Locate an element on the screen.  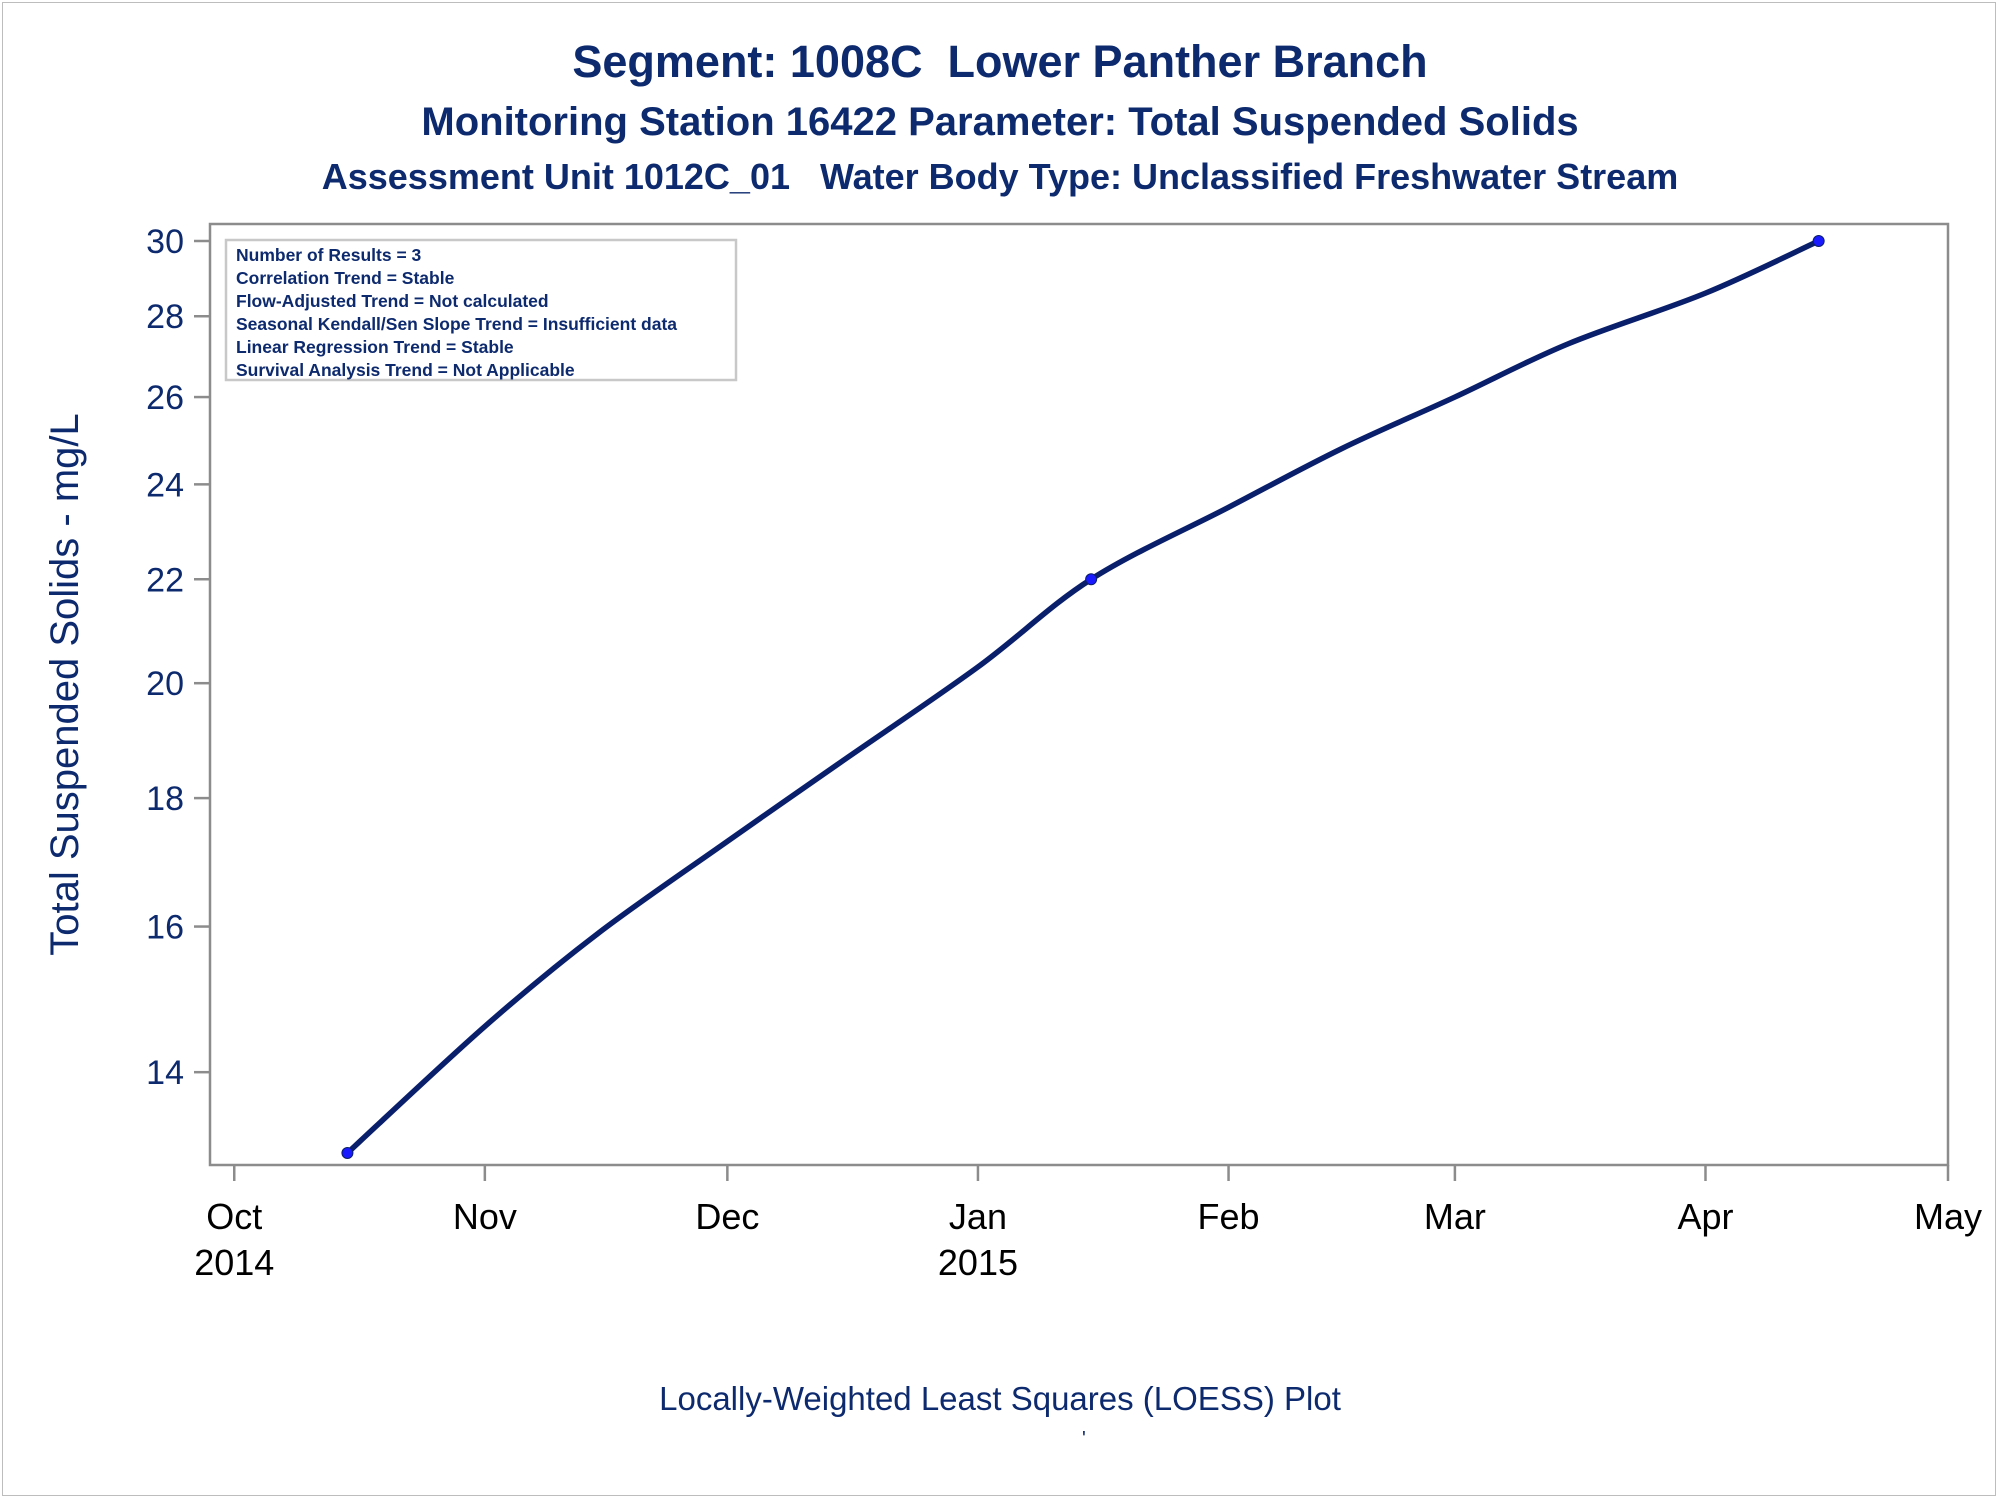
stats-line: Linear Regression Trend = Stable is located at coordinates (375, 347).